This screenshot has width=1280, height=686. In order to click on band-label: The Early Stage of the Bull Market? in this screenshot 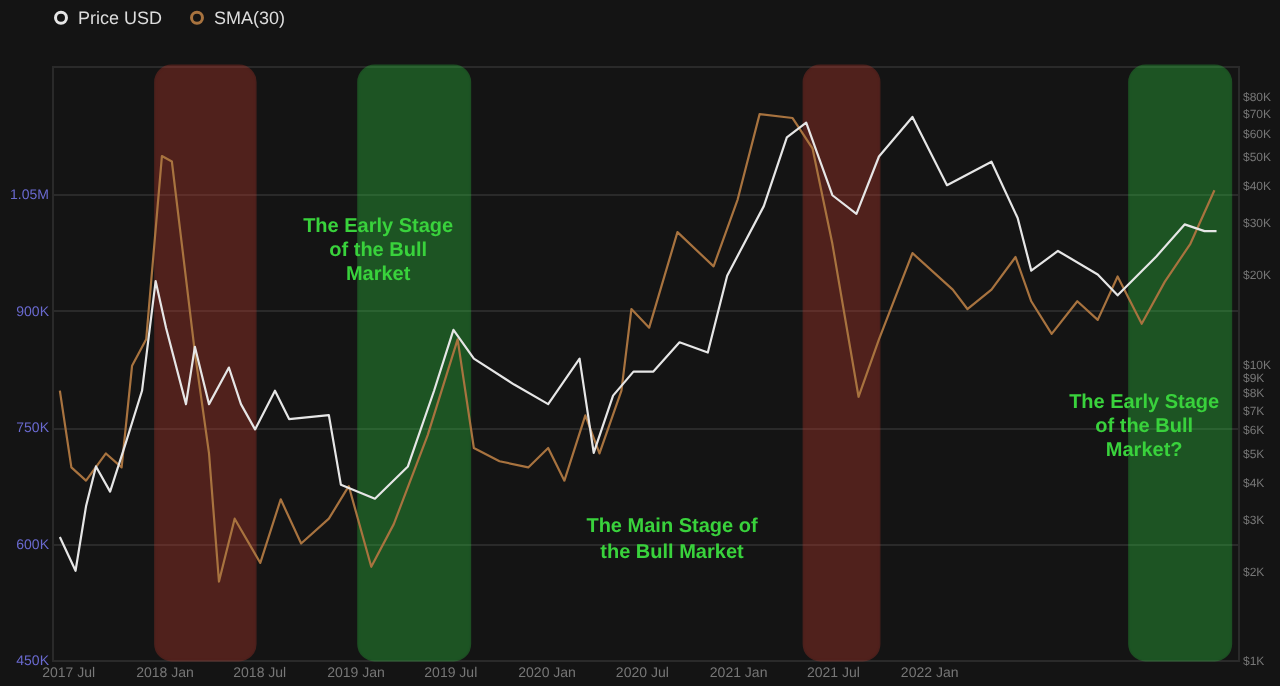, I will do `click(1145, 427)`.